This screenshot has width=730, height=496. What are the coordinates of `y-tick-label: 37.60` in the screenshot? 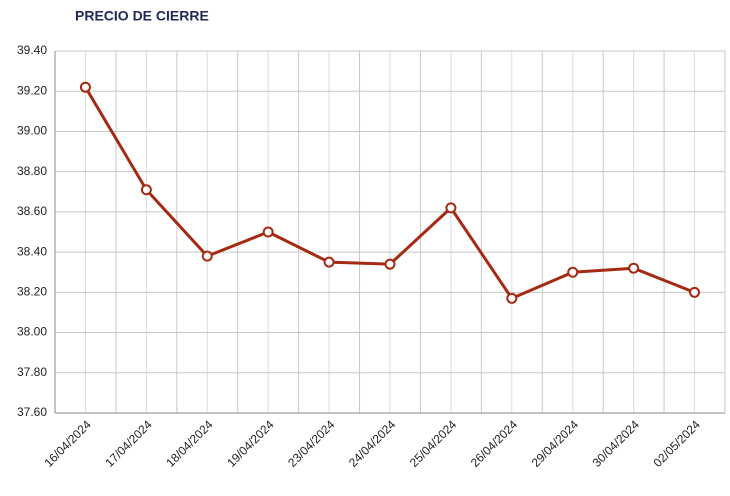 It's located at (32, 412).